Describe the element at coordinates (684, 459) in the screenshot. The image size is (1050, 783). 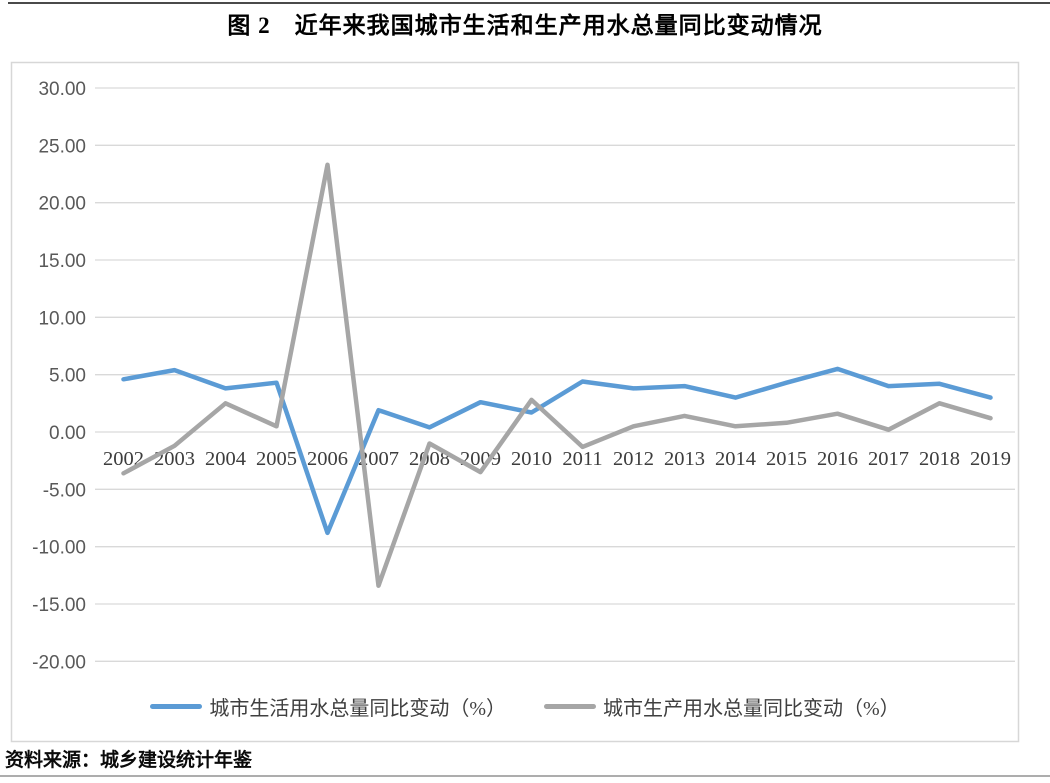
I see `x-tick-label: 2013` at that location.